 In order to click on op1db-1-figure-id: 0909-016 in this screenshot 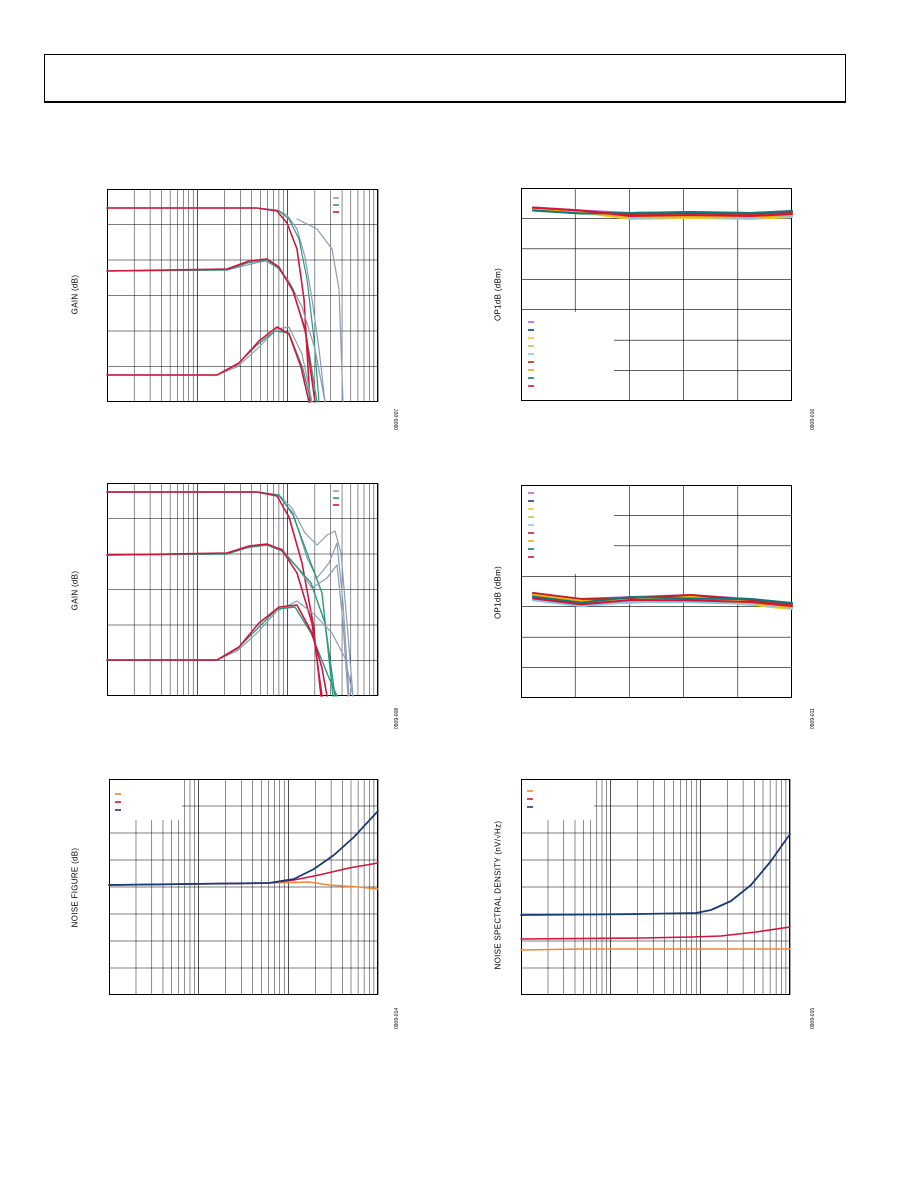, I will do `click(813, 419)`.